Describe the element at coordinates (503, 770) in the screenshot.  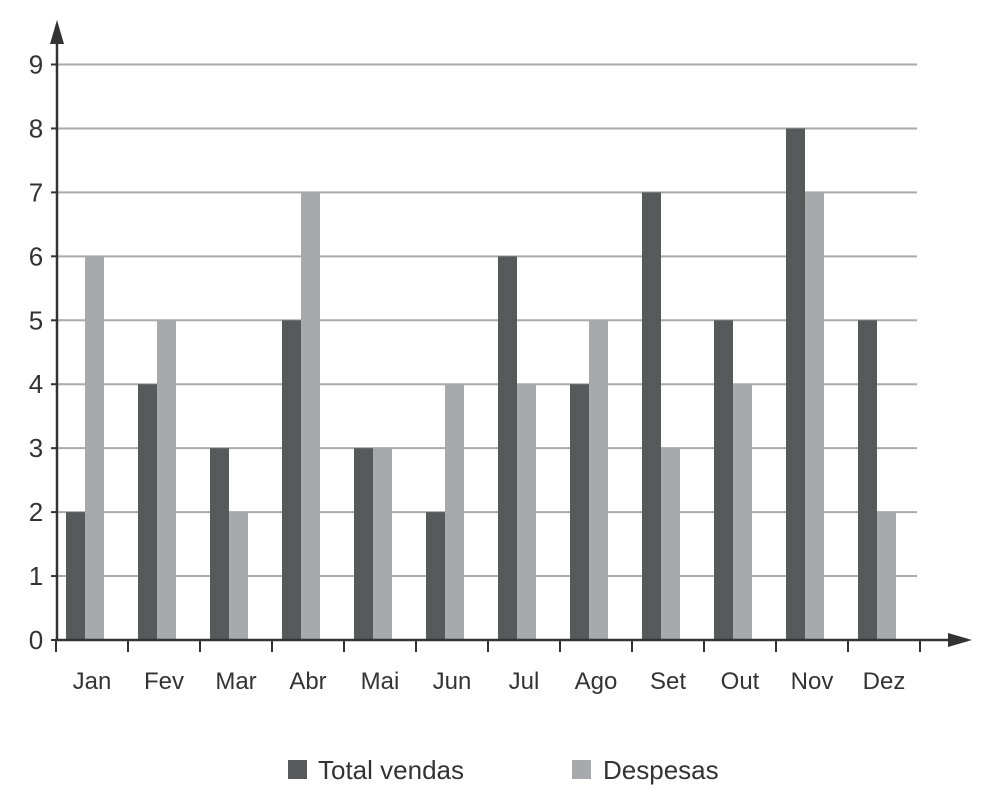
I see `legend: Total vendas Despesas` at that location.